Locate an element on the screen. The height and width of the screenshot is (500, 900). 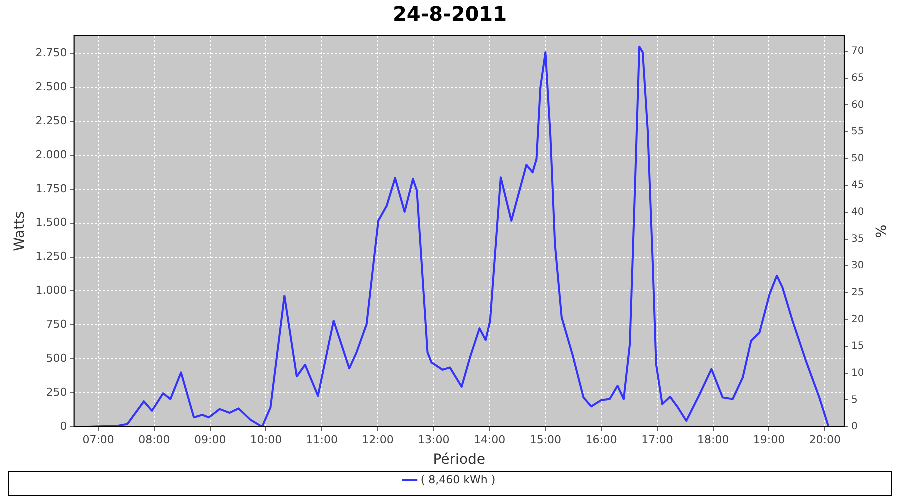
y2-tick-label: 25 is located at coordinates (857, 293).